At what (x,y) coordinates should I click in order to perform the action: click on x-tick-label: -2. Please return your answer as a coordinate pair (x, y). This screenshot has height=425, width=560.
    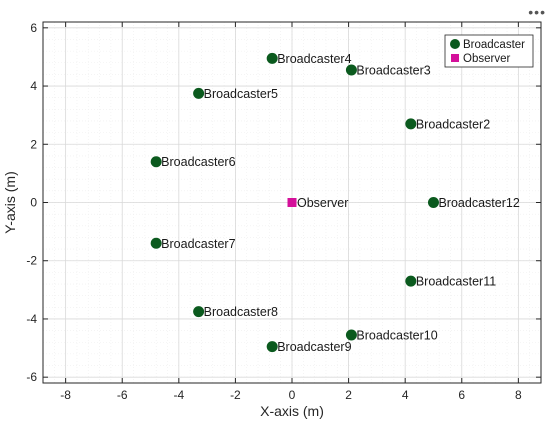
    Looking at the image, I should click on (235, 395).